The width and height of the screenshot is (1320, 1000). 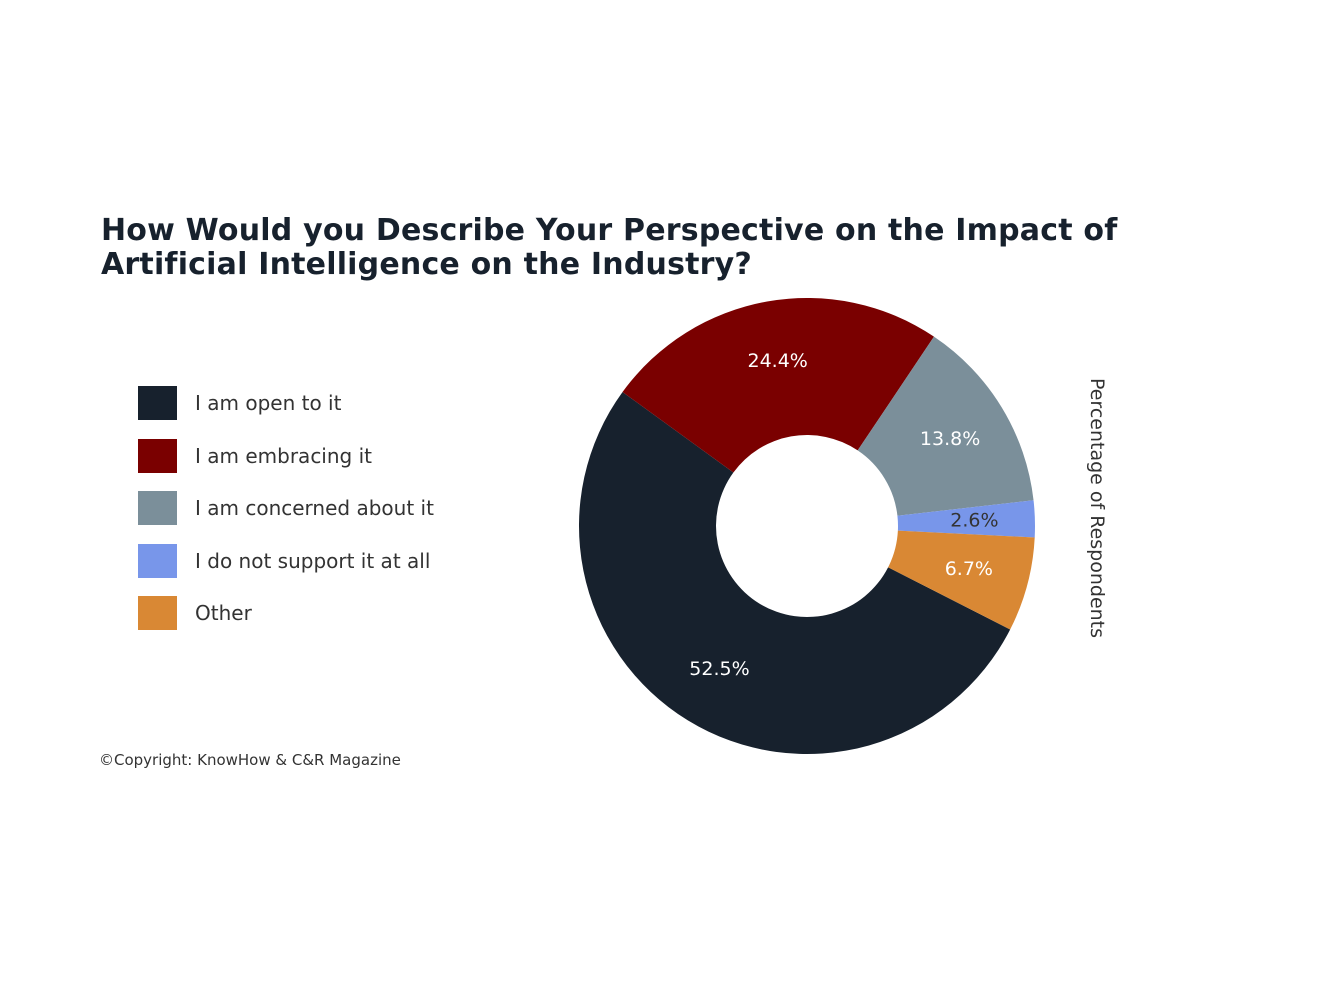 I want to click on legend-label: I am open to it, so click(x=268, y=403).